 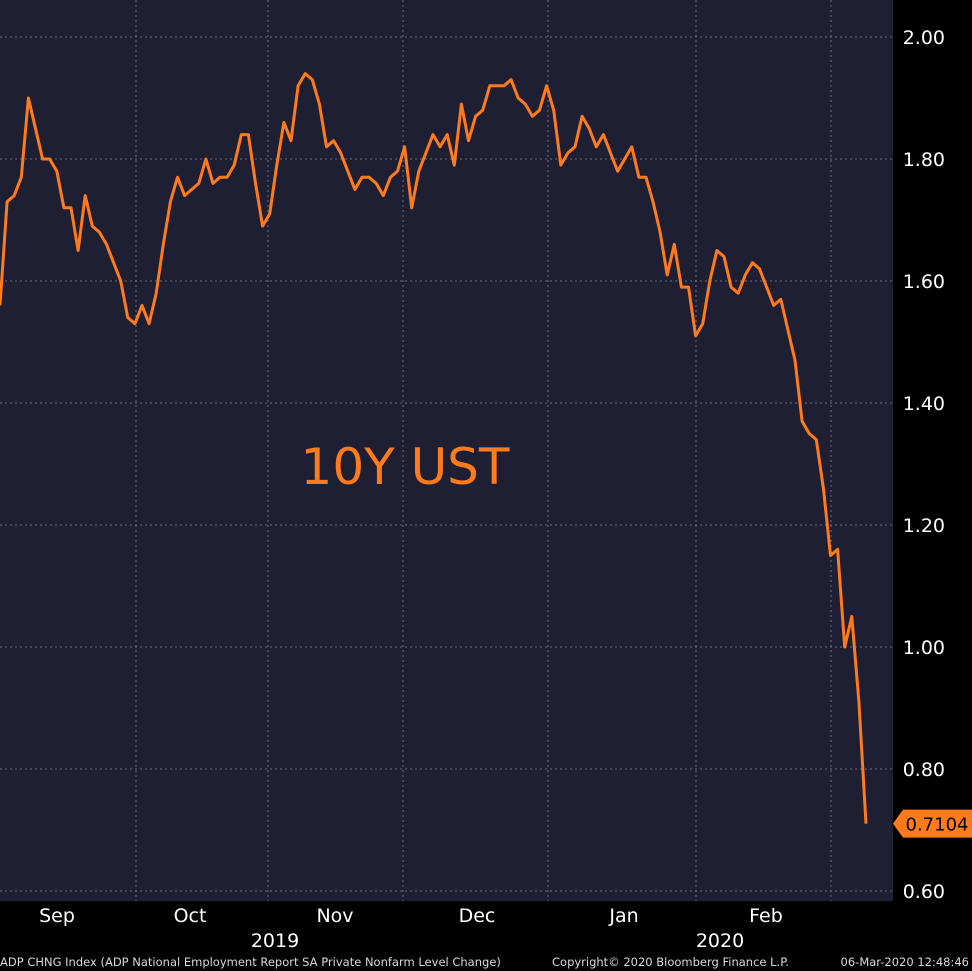 What do you see at coordinates (720, 941) in the screenshot?
I see `x-year-label: 2020` at bounding box center [720, 941].